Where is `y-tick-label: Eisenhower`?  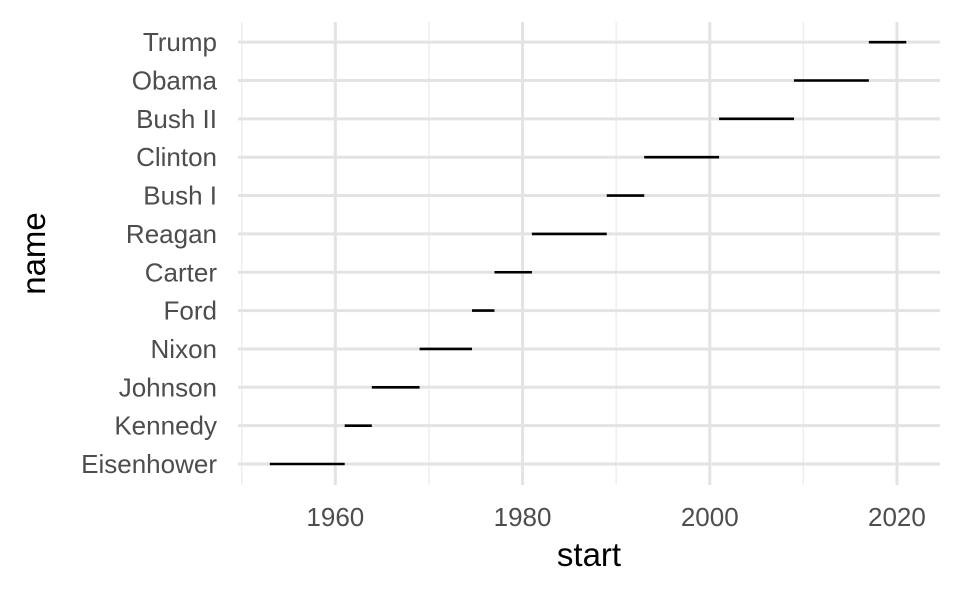 y-tick-label: Eisenhower is located at coordinates (149, 464).